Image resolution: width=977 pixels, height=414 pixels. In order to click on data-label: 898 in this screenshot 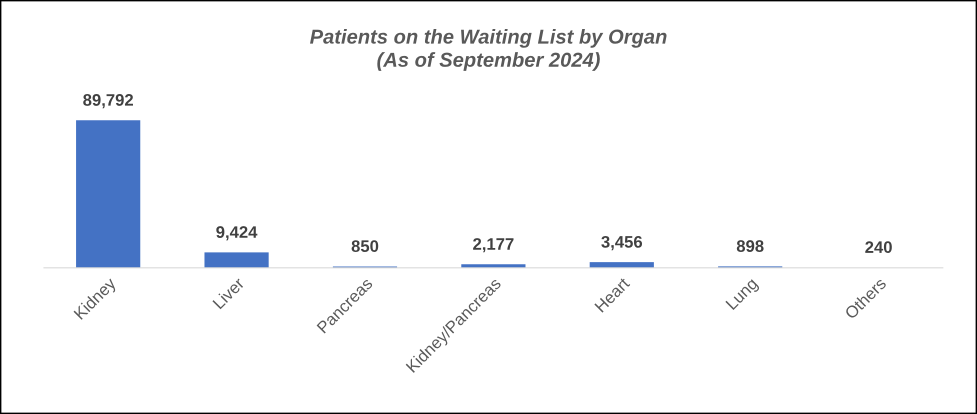, I will do `click(750, 246)`.